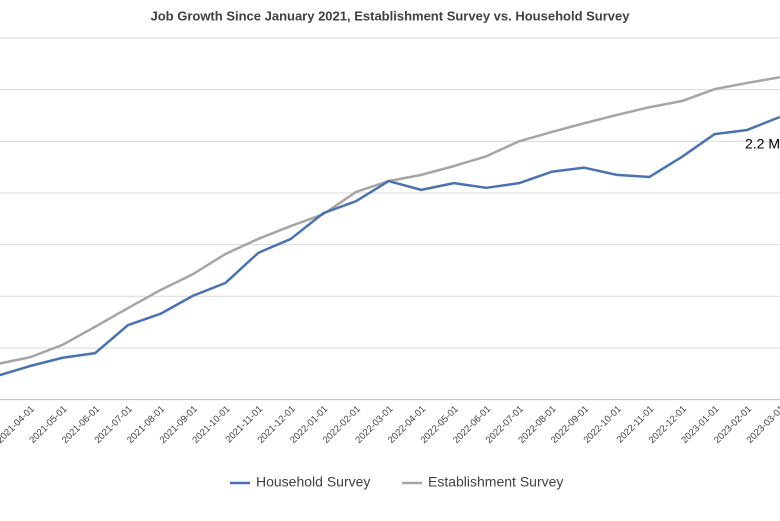 The image size is (780, 521). Describe the element at coordinates (495, 482) in the screenshot. I see `legend-label: Establishment Survey` at that location.